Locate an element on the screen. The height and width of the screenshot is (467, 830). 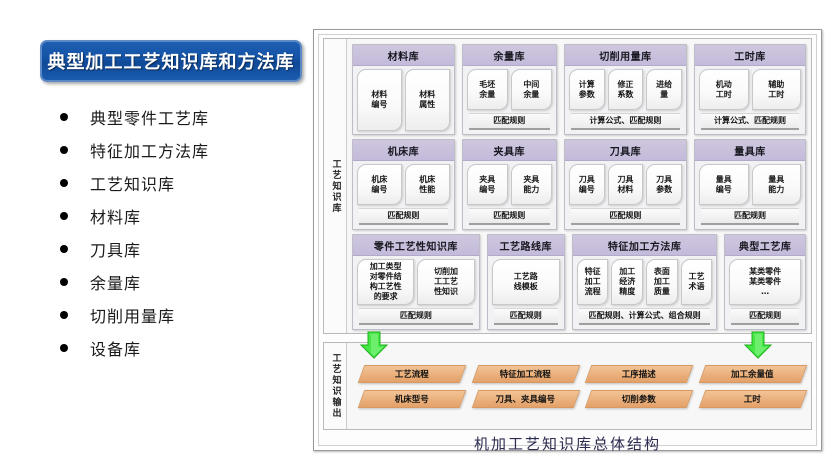
output-item: 工序描述 is located at coordinates (638, 373).